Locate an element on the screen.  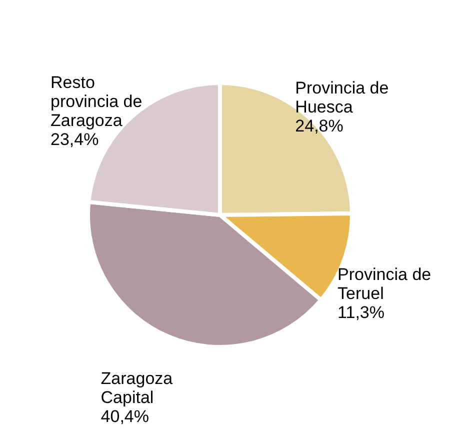
data-label: 24,8% is located at coordinates (319, 126).